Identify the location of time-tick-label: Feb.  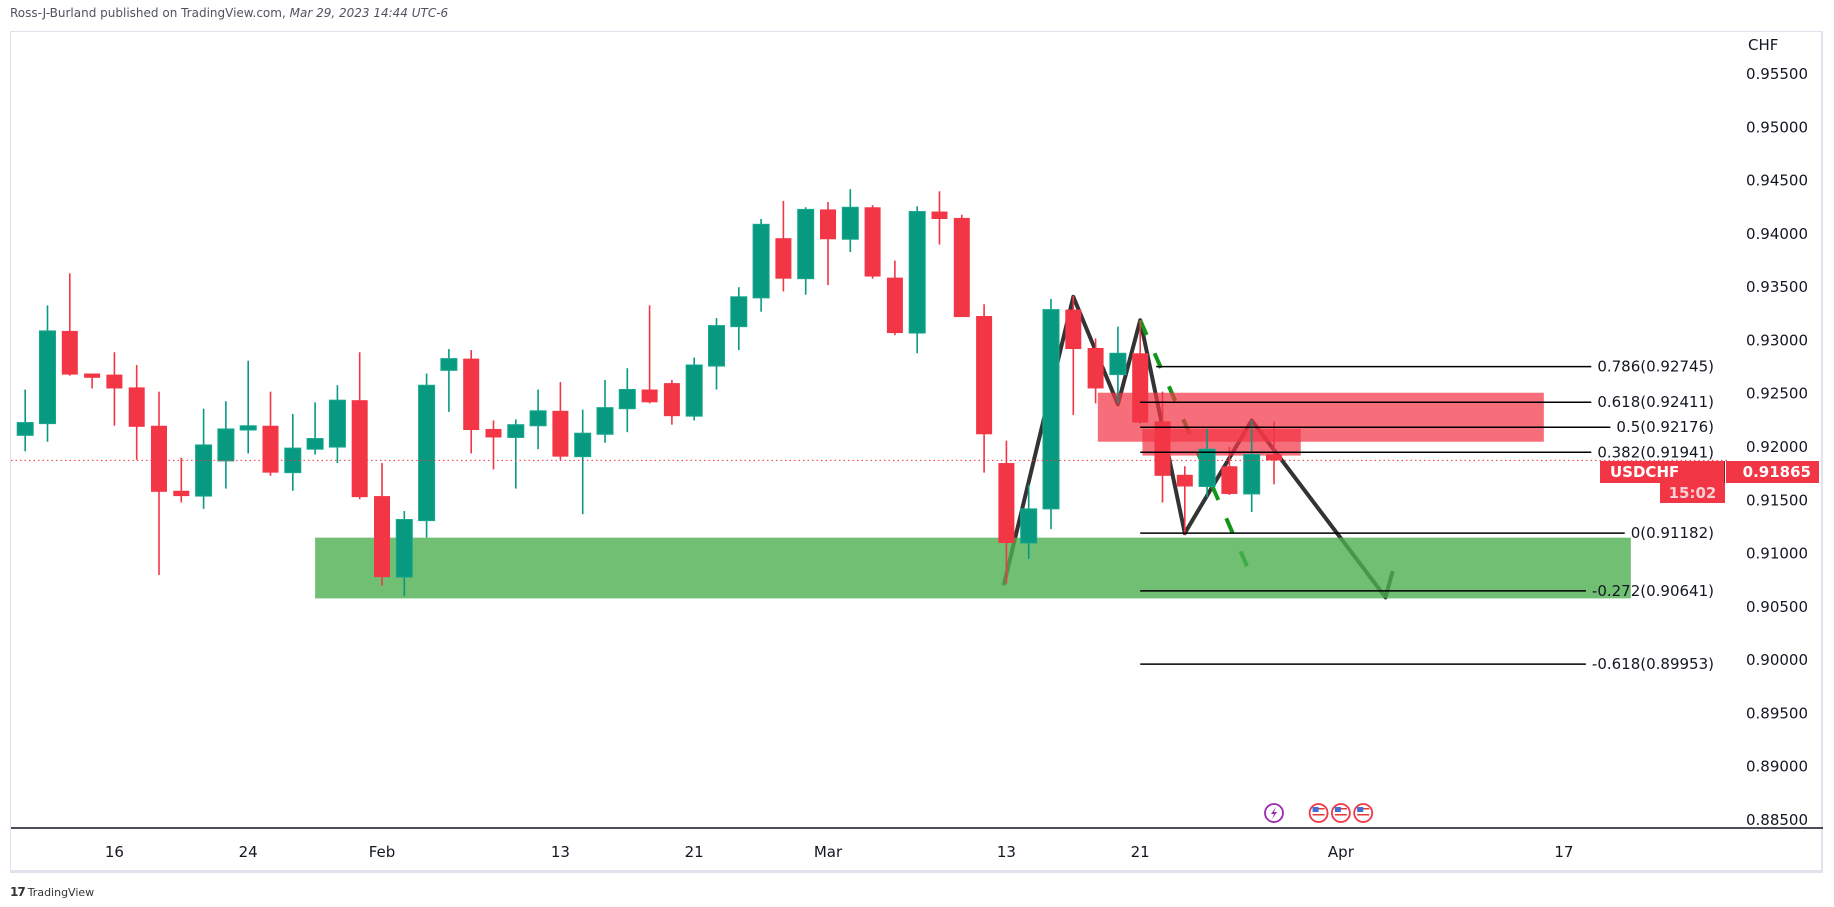
(382, 852).